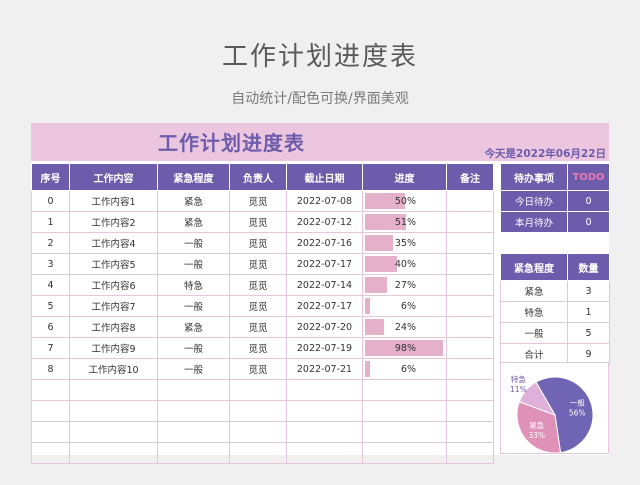  I want to click on cell-due: 2022-07-12, so click(324, 222).